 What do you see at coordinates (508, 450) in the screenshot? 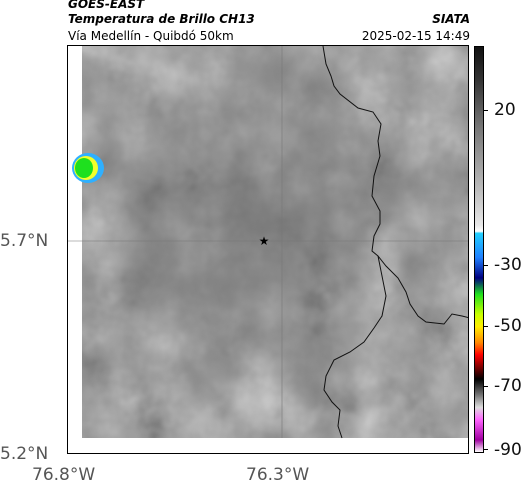
I see `colorbar-label: -90` at bounding box center [508, 450].